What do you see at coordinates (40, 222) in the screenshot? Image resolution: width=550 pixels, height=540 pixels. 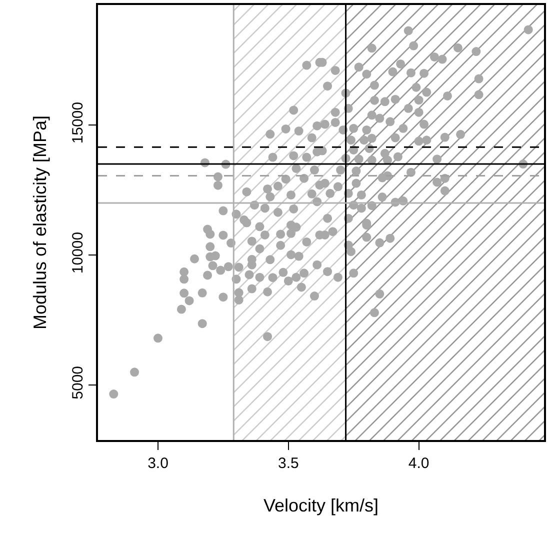 I see `y-axis-title: Modulus of elasticity [MPa]` at bounding box center [40, 222].